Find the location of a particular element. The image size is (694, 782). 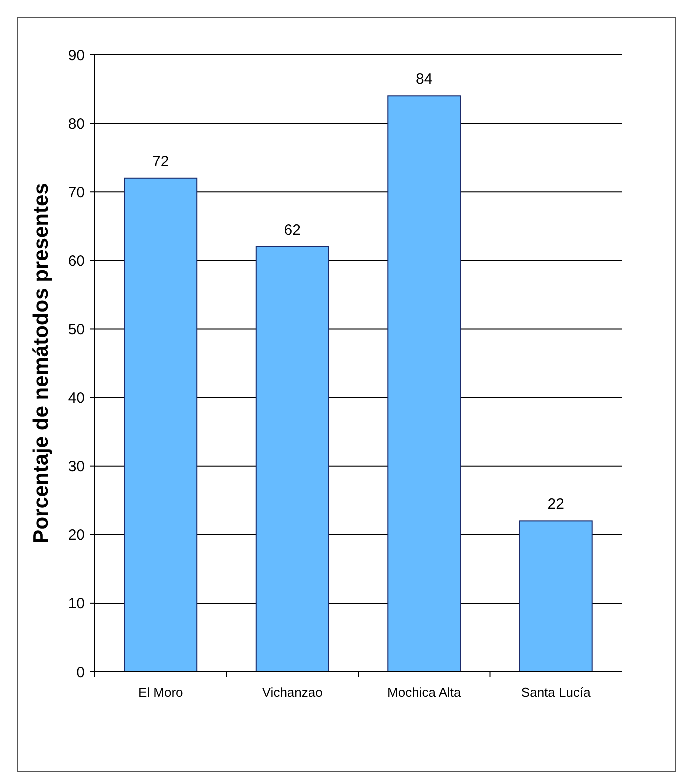

y-tick-label: 0 is located at coordinates (80, 673).